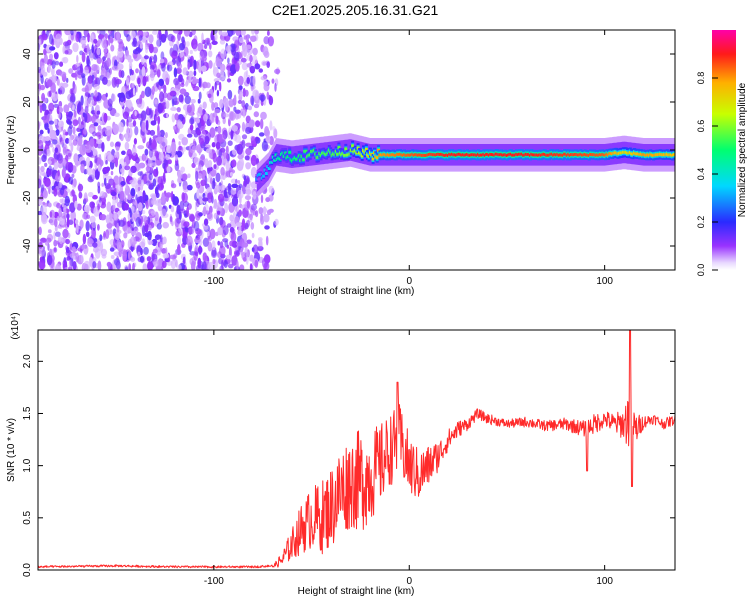 The image size is (750, 600). Describe the element at coordinates (356, 291) in the screenshot. I see `spectrogram-xlabel: Height of straight line (km)` at that location.